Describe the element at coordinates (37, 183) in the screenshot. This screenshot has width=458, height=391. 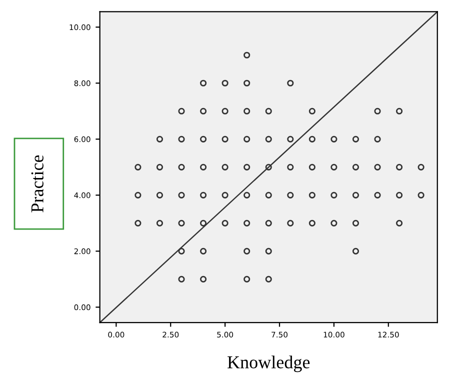
I see `y-axis-title: Practice` at that location.